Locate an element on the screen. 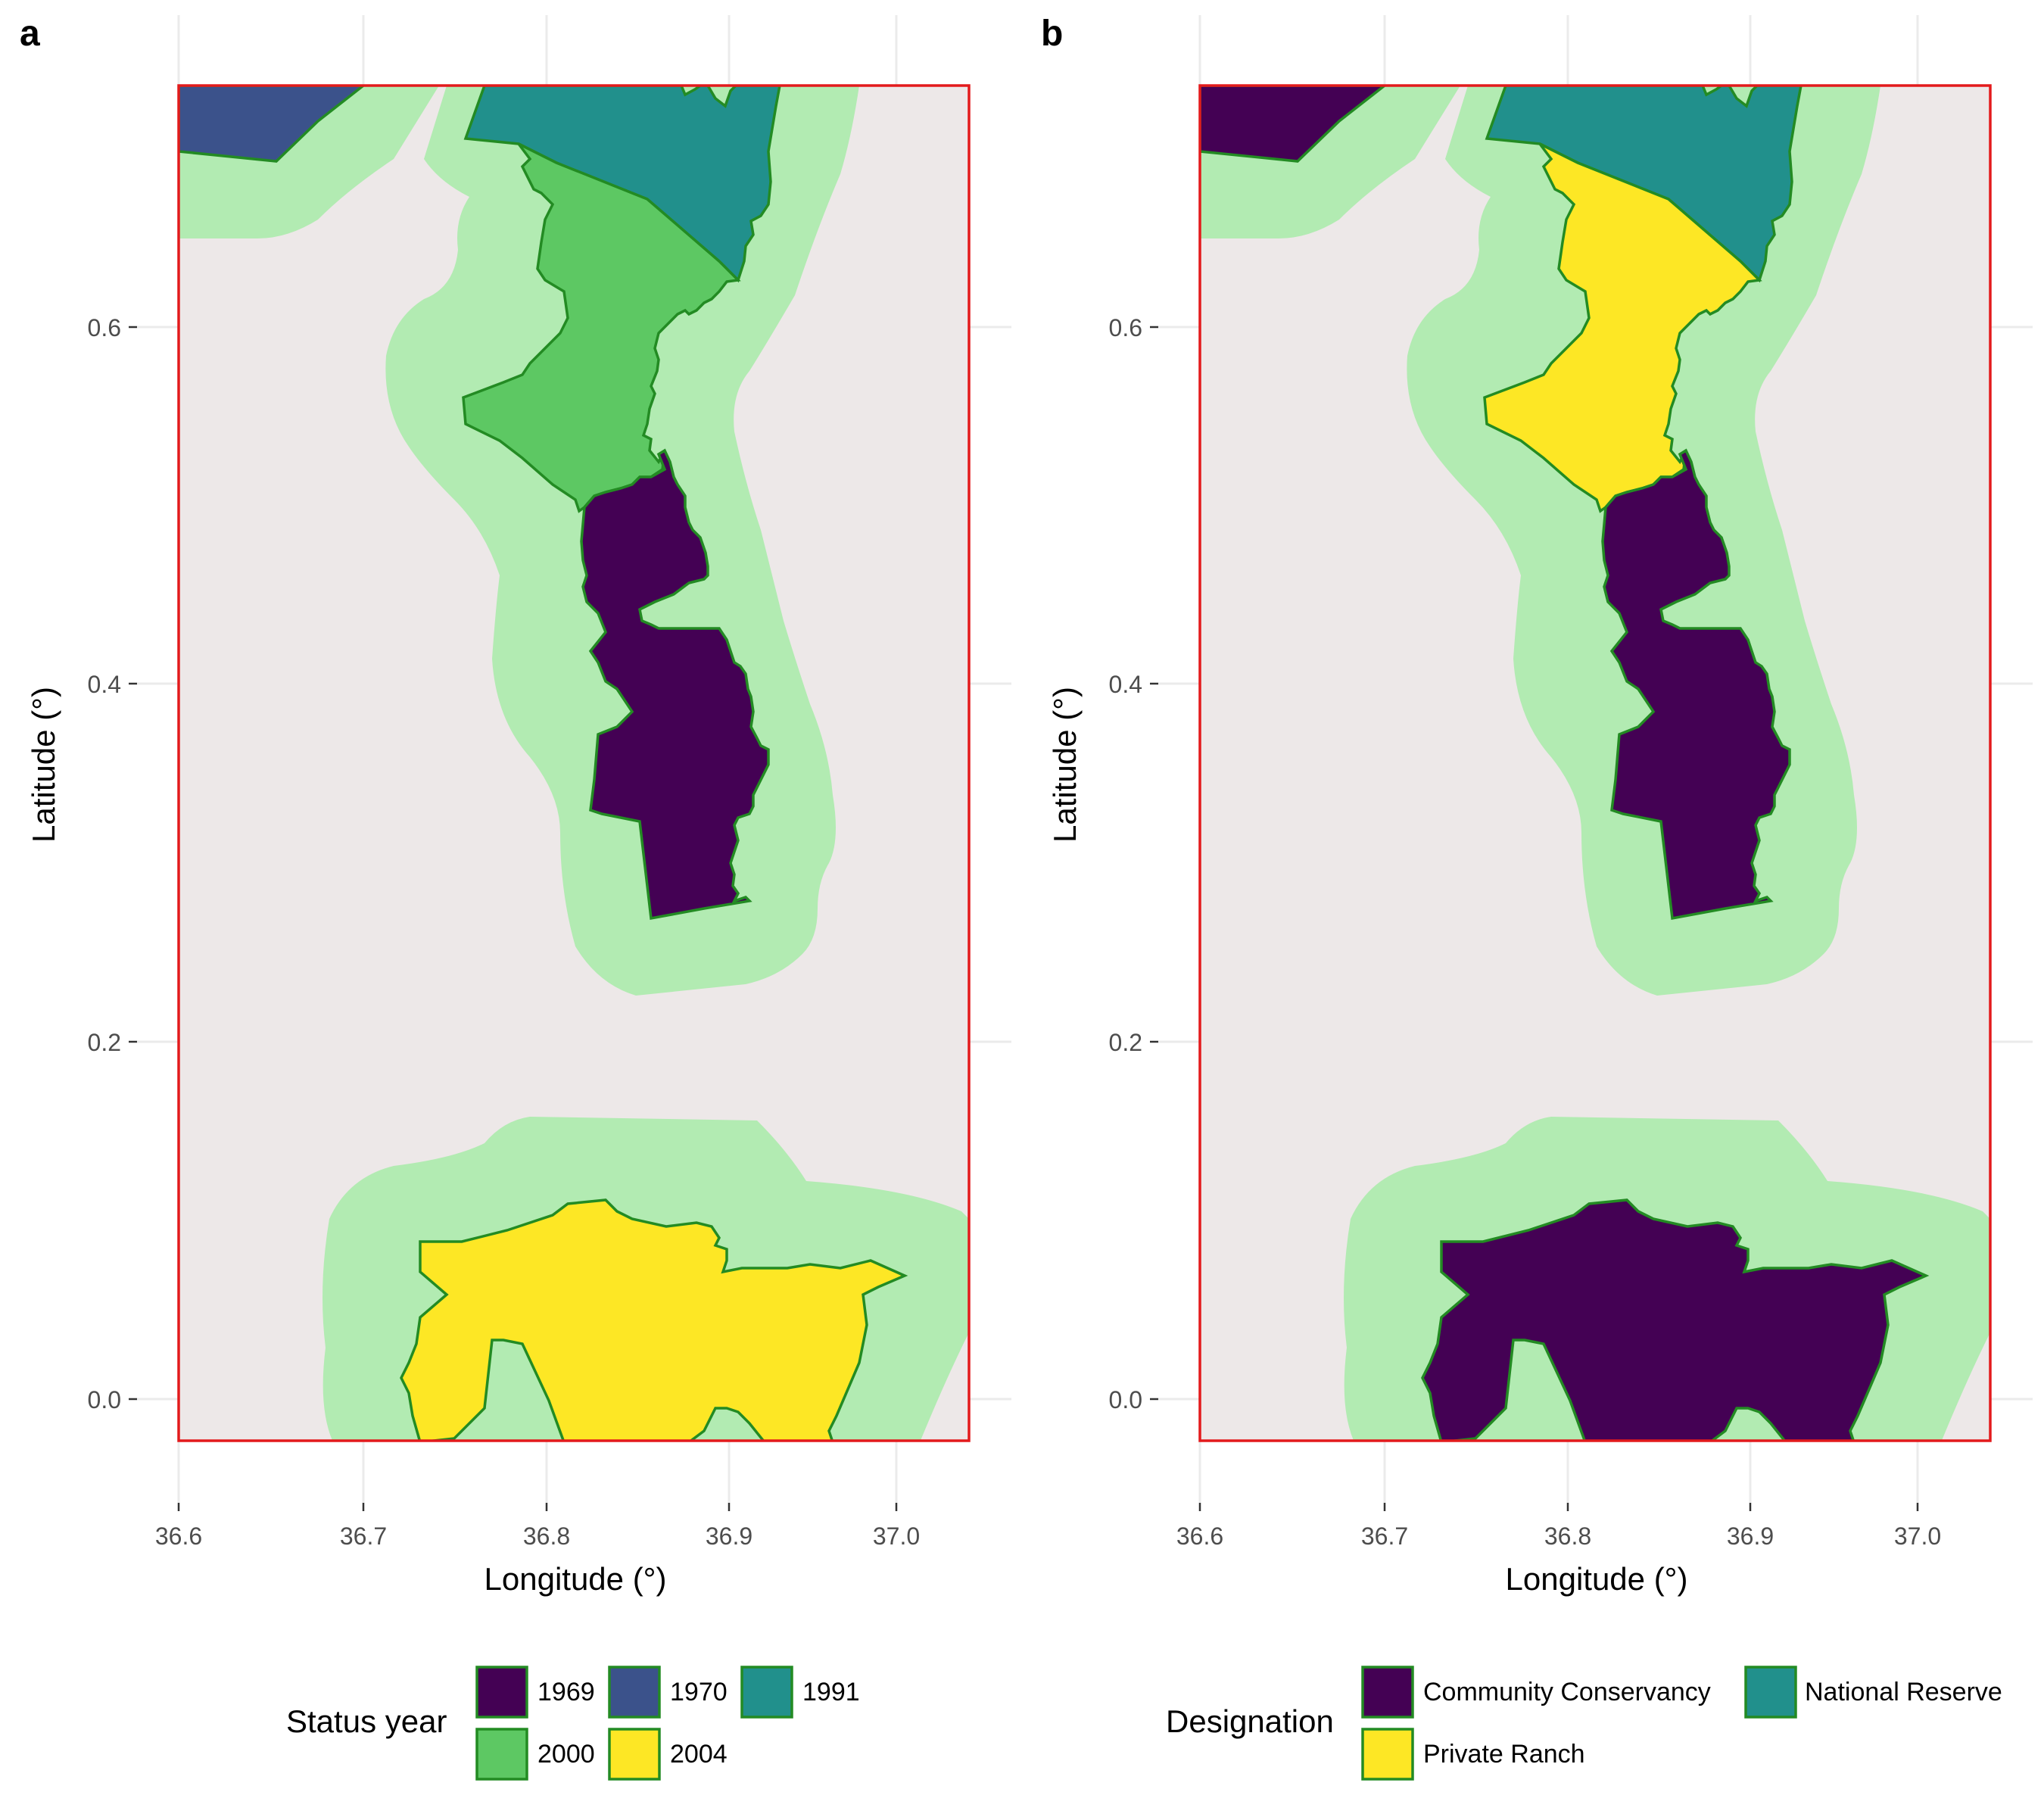 The width and height of the screenshot is (2044, 1817). legend-label: 1970 is located at coordinates (699, 1692).